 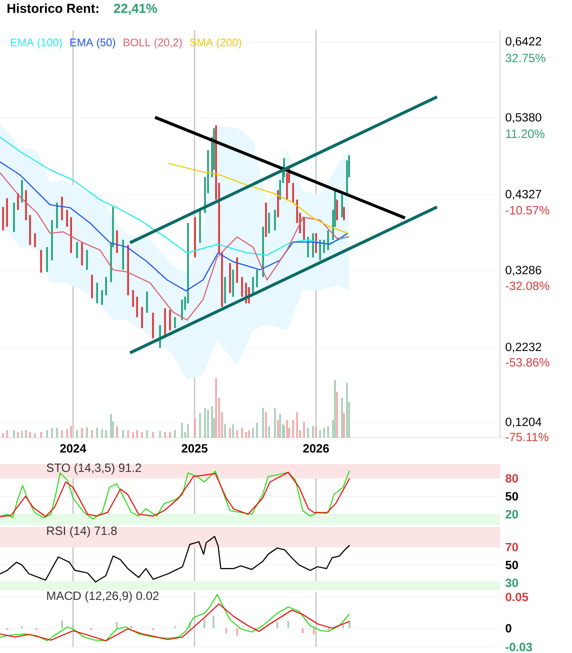 I want to click on x-tick-label: 2025, so click(x=195, y=448).